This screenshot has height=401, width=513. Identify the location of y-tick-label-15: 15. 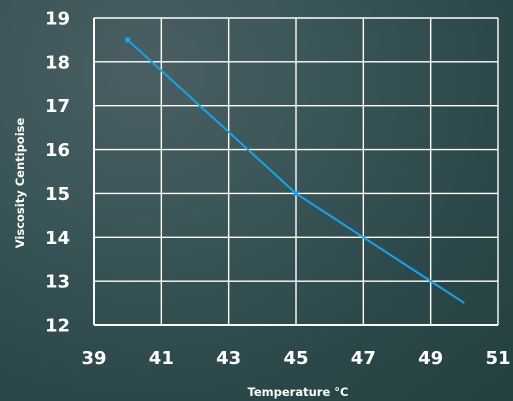
(57, 194).